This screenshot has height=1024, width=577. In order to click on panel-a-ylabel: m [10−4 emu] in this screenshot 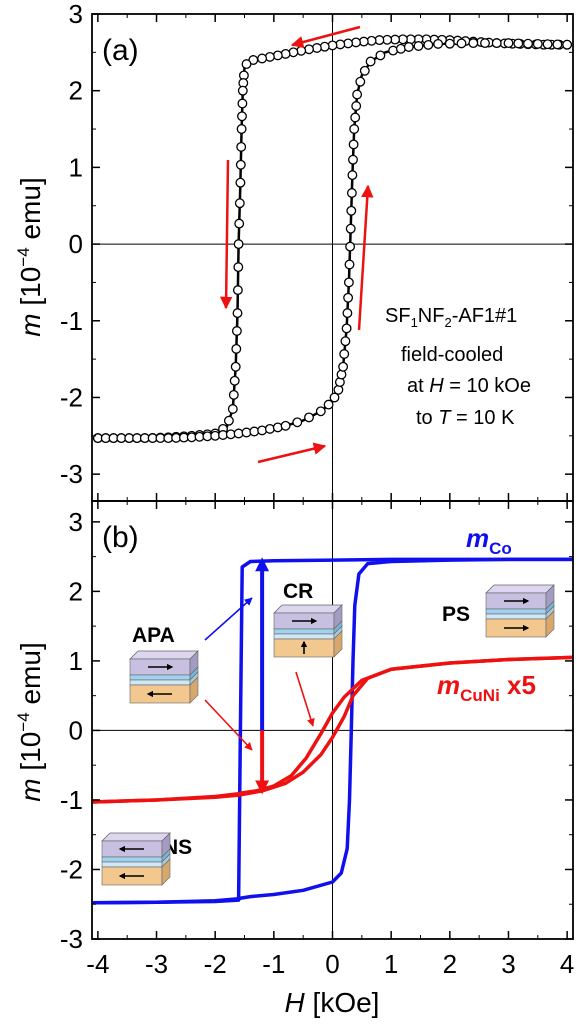, I will do `click(30, 256)`.